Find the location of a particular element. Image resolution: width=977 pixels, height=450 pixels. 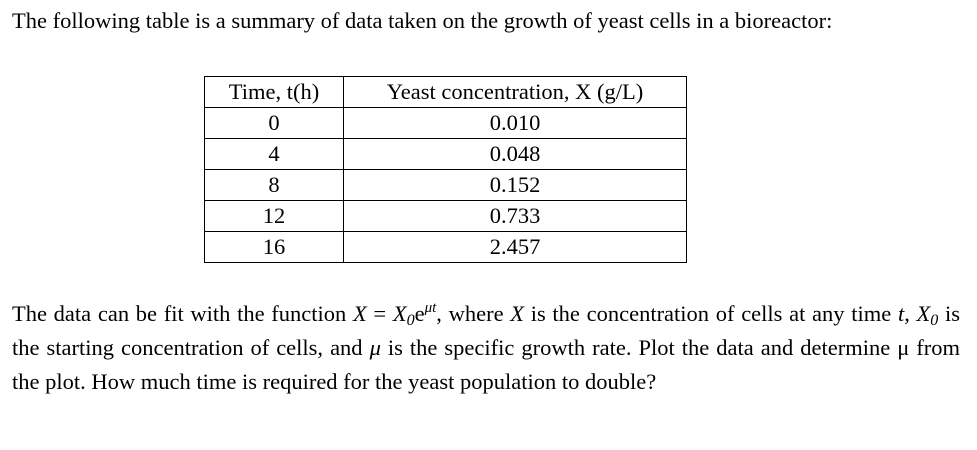

question-text-1: The data can be fit with the function is located at coordinates (182, 313).